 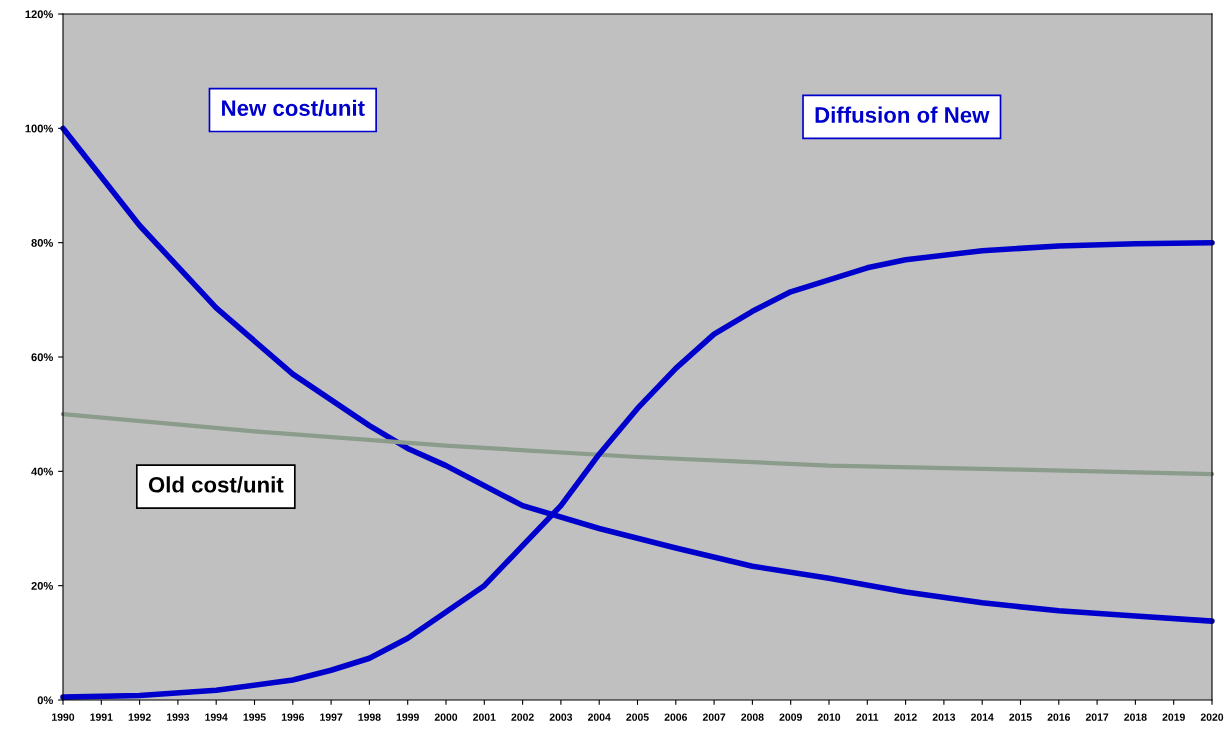 I want to click on y-tick-label: 120%, so click(x=39, y=14).